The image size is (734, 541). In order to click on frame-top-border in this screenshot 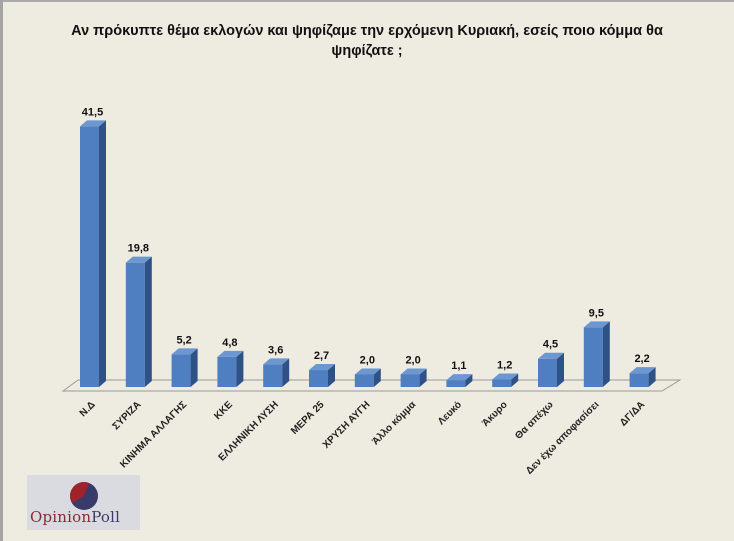, I will do `click(367, 1)`.